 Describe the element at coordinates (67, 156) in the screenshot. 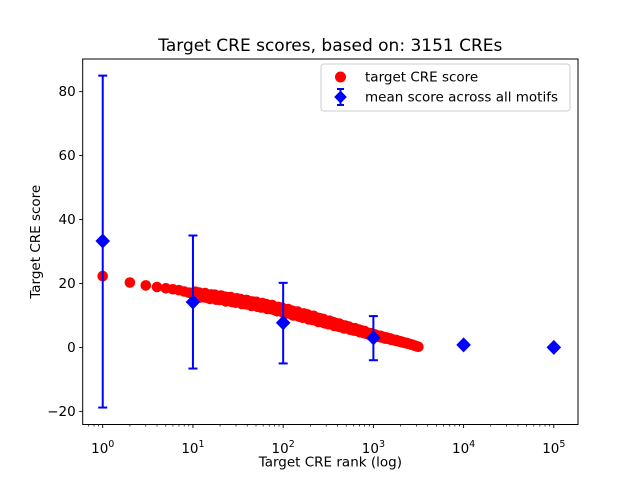

I see `y-tick-label: 60` at that location.